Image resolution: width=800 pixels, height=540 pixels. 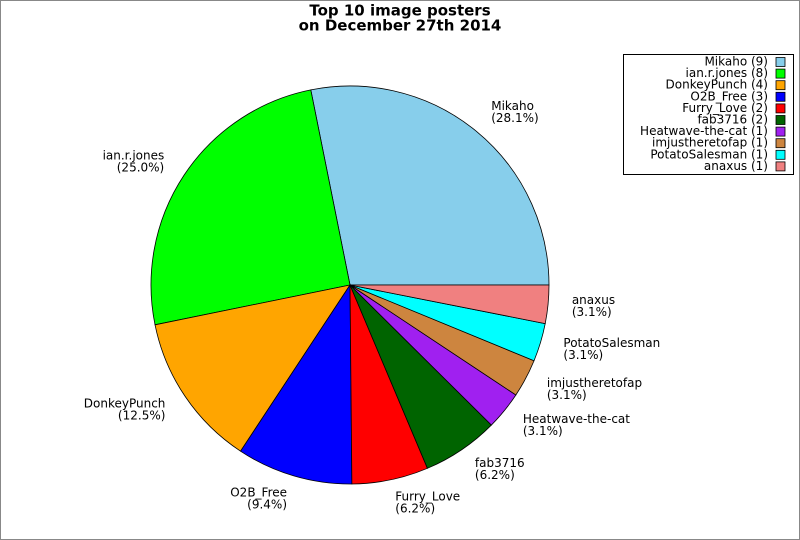 I want to click on legend-label: ian.r.jones (8), so click(x=727, y=73).